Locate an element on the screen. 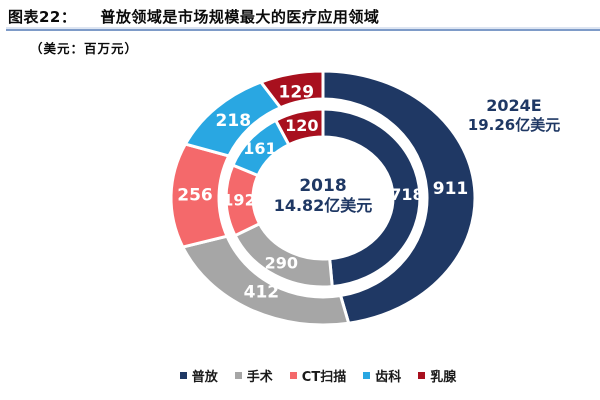  segment-value-2018-手术: 290 is located at coordinates (281, 263).